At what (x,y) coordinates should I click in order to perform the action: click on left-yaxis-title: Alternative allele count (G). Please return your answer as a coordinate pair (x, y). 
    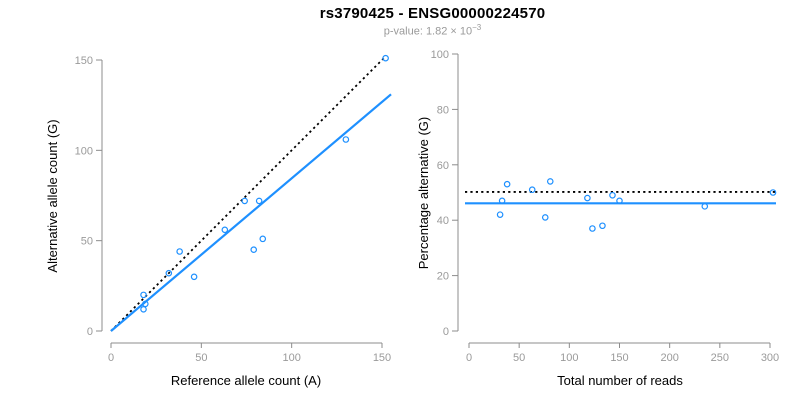
    Looking at the image, I should click on (52, 195).